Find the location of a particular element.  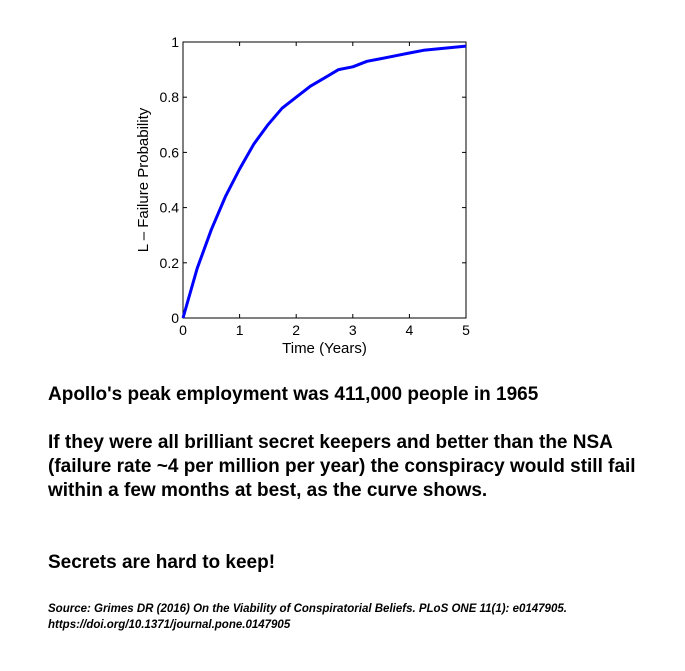

y-tick-label: 0.8 is located at coordinates (170, 97).